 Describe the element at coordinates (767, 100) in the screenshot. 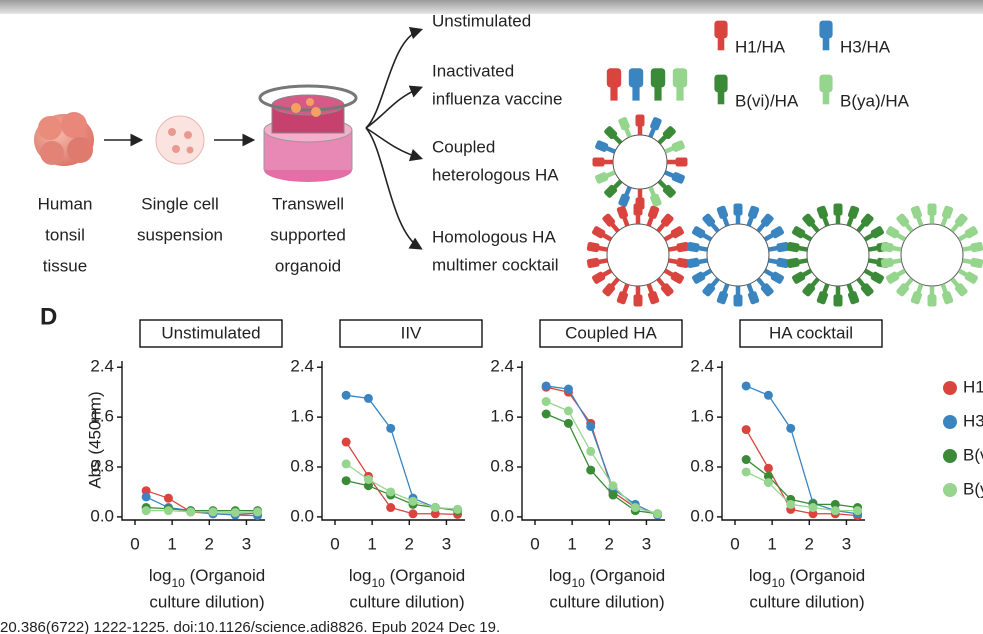

I see `protein-label: B(vi)/HA` at that location.